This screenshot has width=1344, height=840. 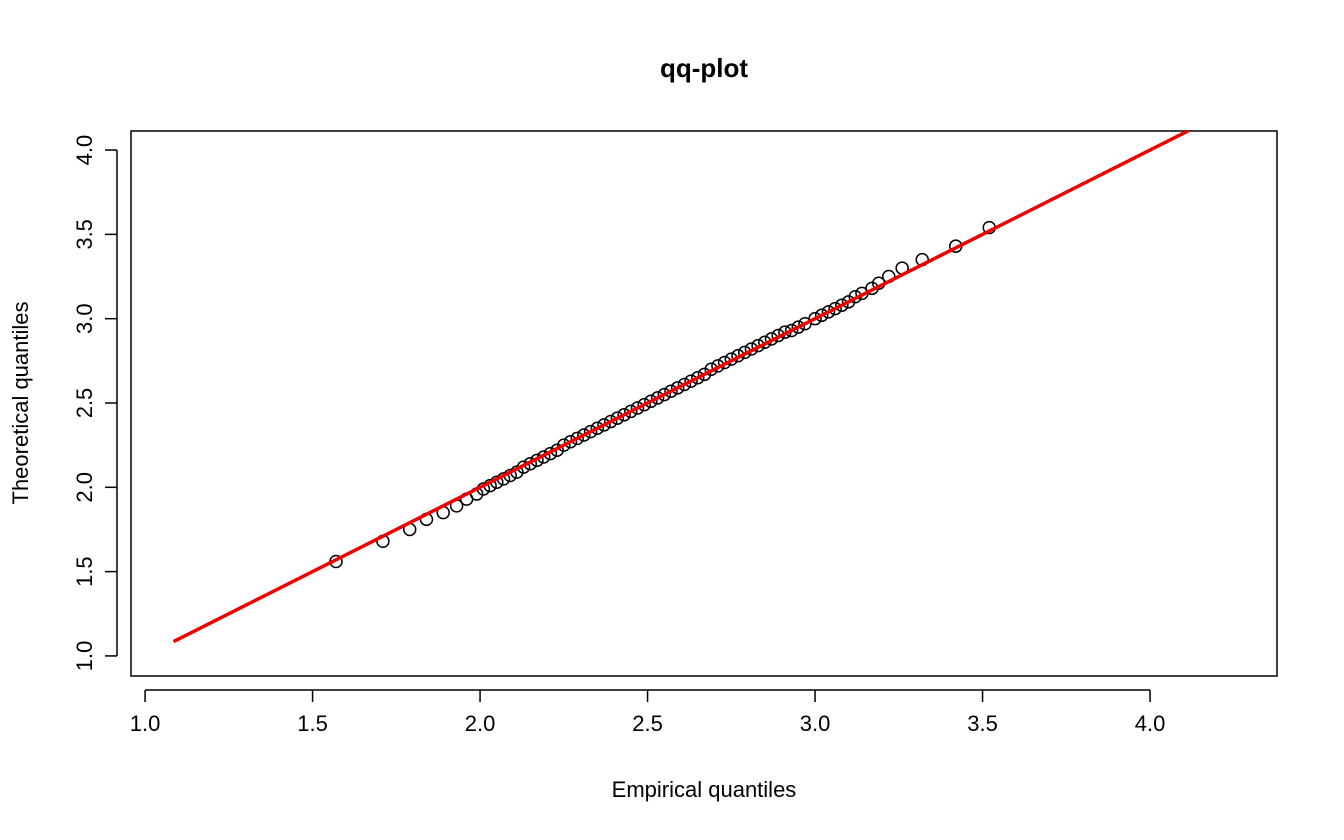 What do you see at coordinates (145, 723) in the screenshot?
I see `x-tick-label: 1.0` at bounding box center [145, 723].